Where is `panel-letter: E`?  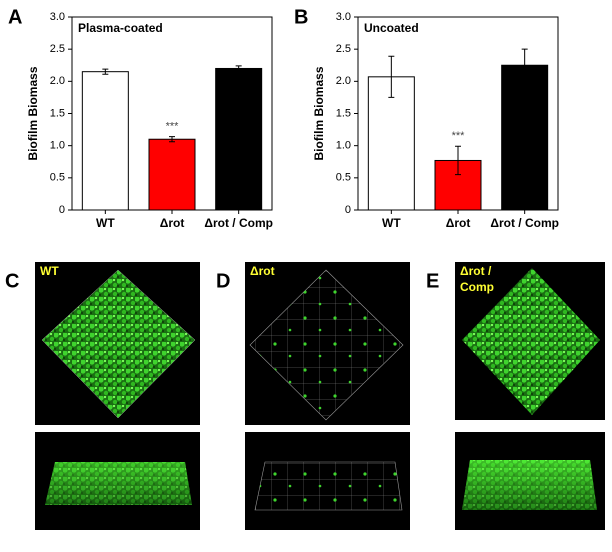
panel-letter: E is located at coordinates (432, 281).